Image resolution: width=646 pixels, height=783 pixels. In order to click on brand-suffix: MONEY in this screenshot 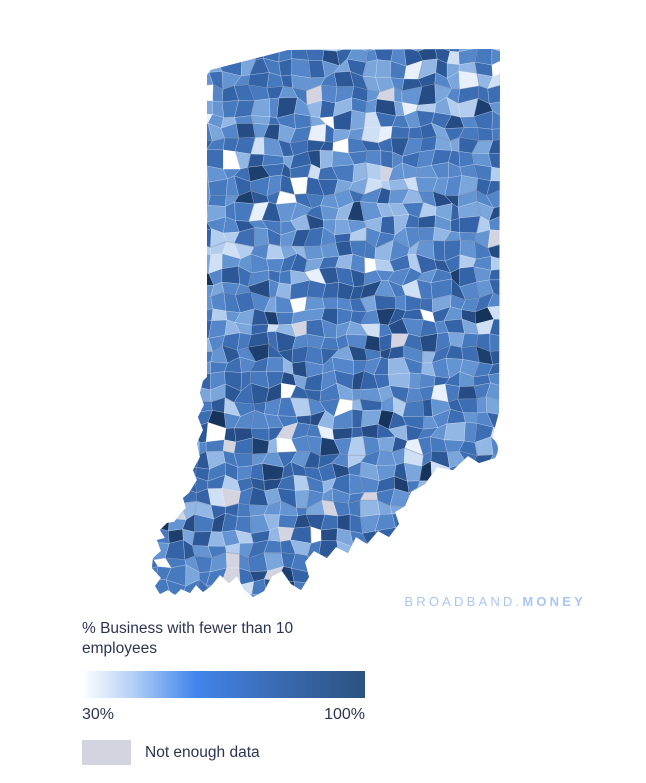, I will do `click(554, 601)`.